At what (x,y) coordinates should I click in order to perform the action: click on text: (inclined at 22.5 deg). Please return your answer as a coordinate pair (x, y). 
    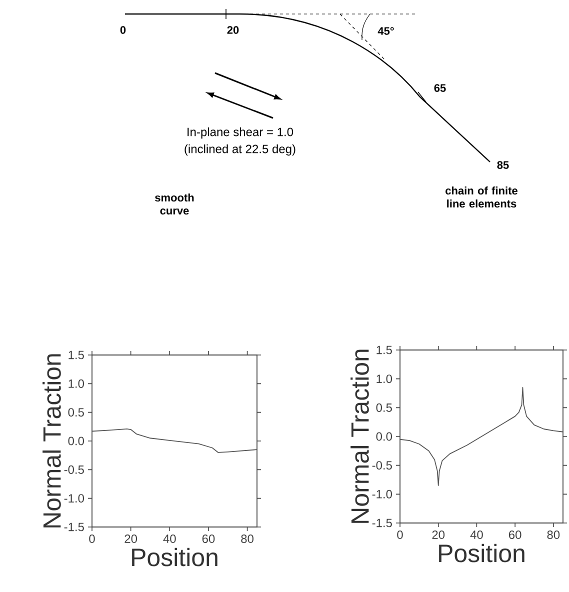
    Looking at the image, I should click on (240, 150).